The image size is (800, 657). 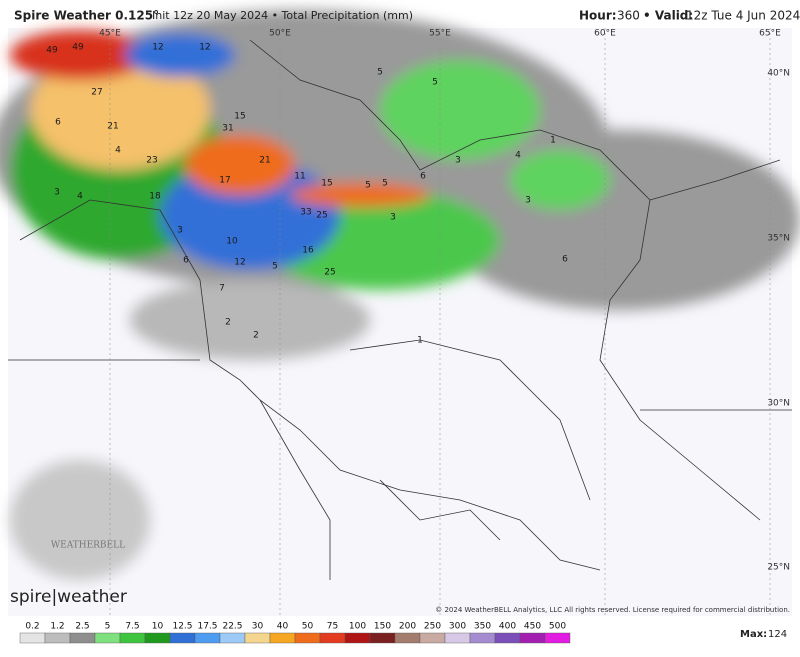 What do you see at coordinates (482, 627) in the screenshot?
I see `colorbar-tick: 350` at bounding box center [482, 627].